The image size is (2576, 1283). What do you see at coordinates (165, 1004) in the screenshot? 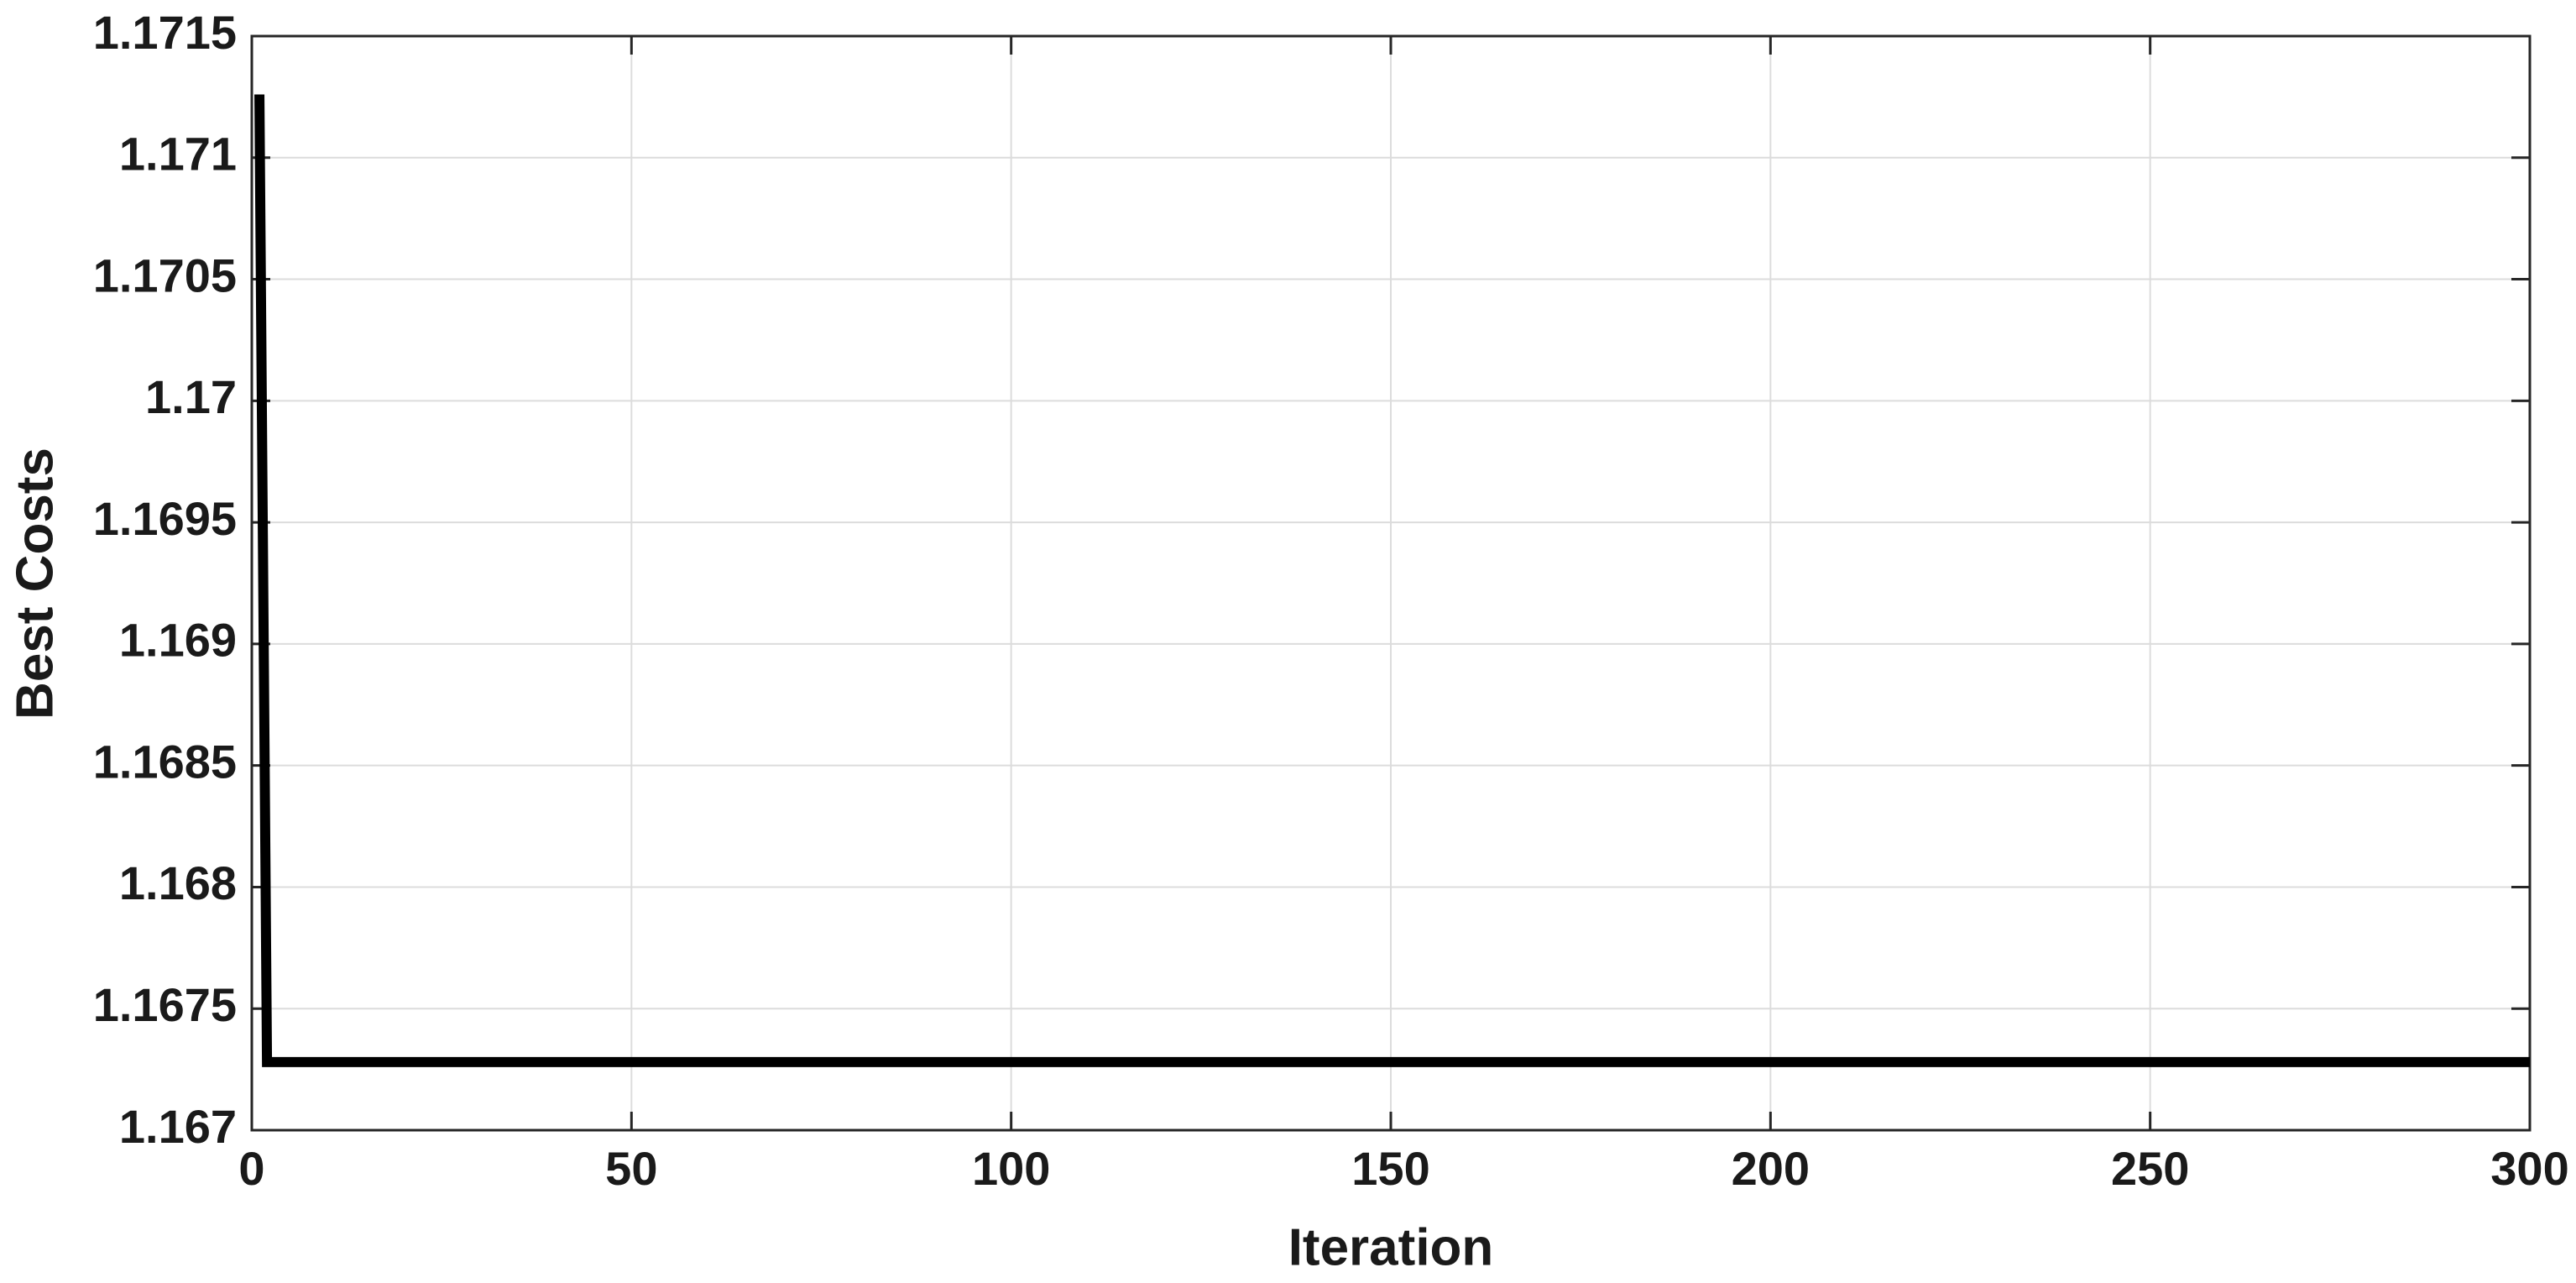
I see `y-tick-label: 1.1675` at bounding box center [165, 1004].